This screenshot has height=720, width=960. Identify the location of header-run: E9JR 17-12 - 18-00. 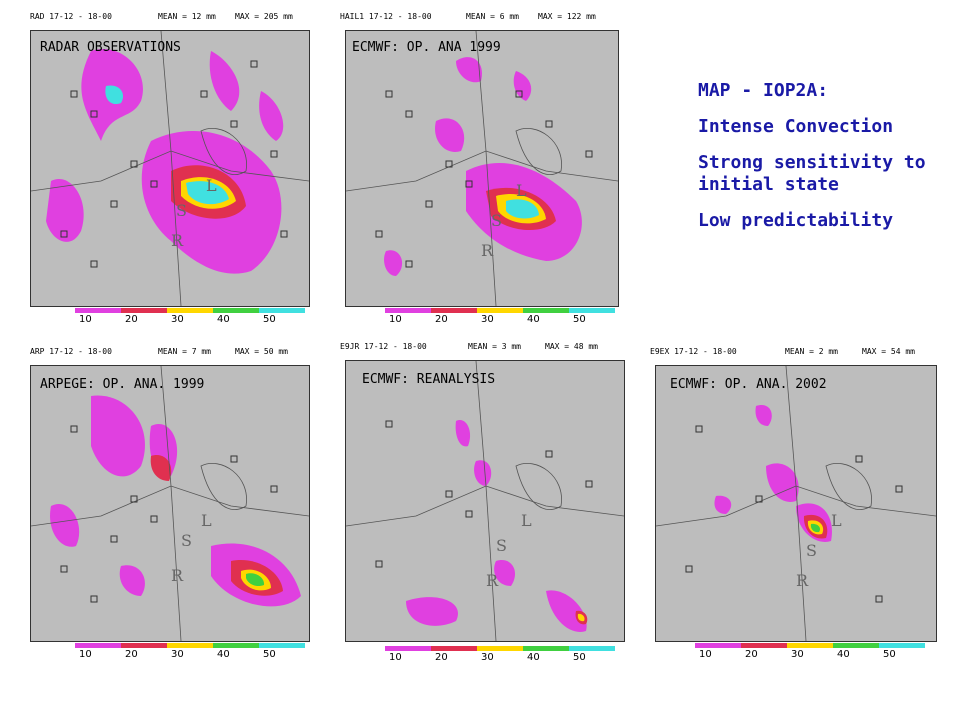
(383, 346).